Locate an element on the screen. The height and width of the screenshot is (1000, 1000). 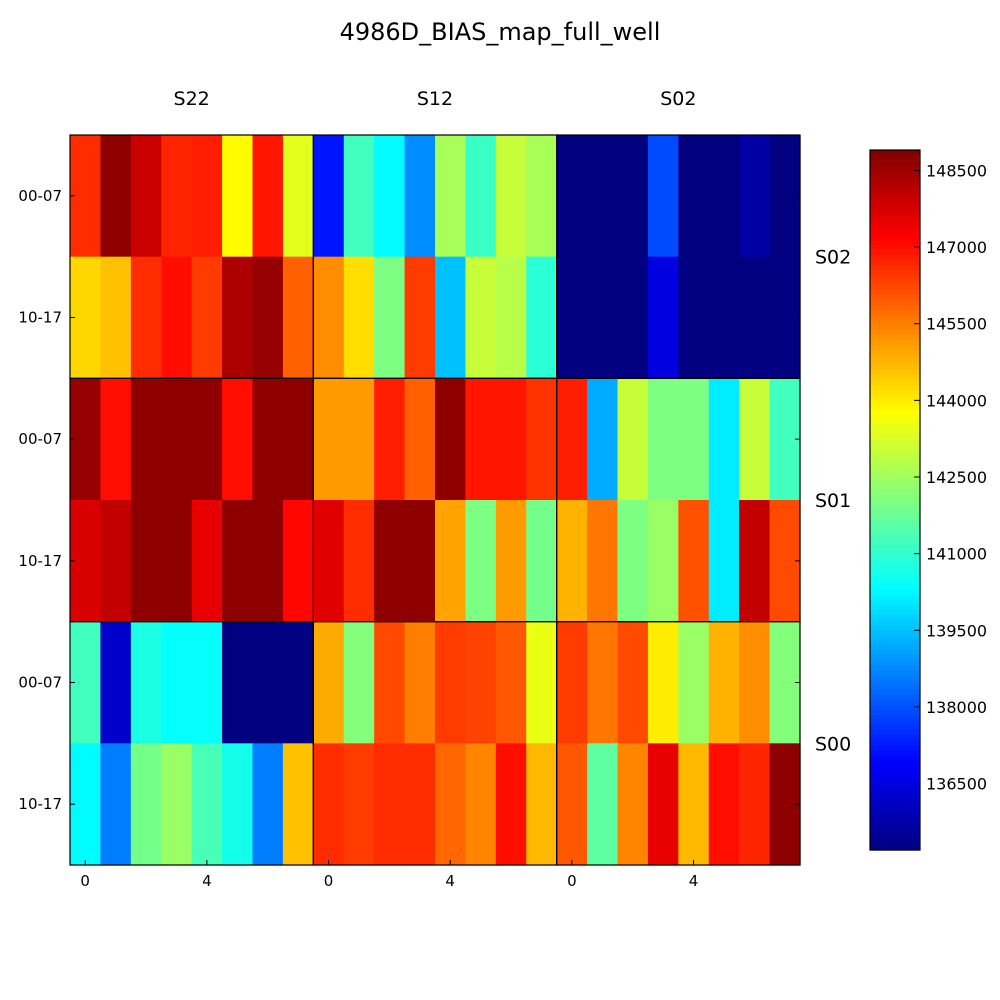
colorbar-tick-label: 139500 is located at coordinates (956, 630).